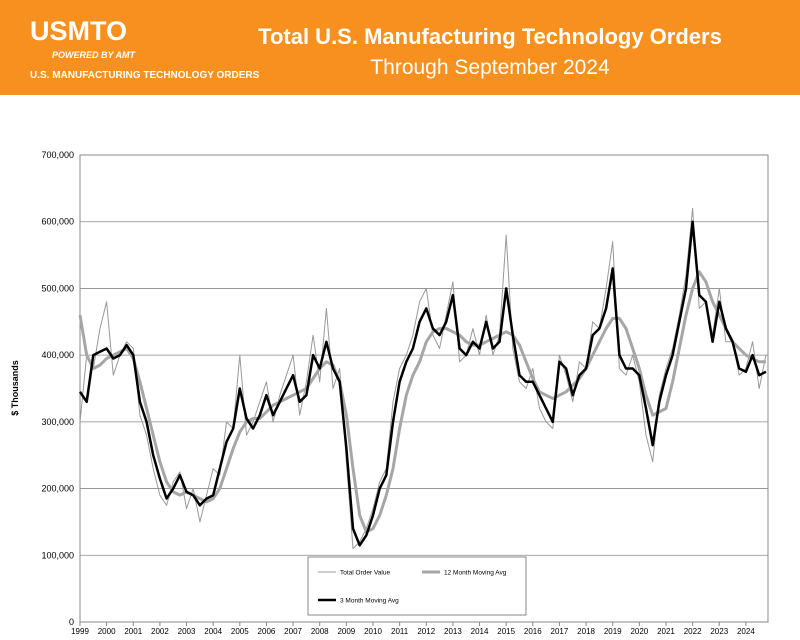  Describe the element at coordinates (560, 631) in the screenshot. I see `x-tick-label: 2017` at that location.